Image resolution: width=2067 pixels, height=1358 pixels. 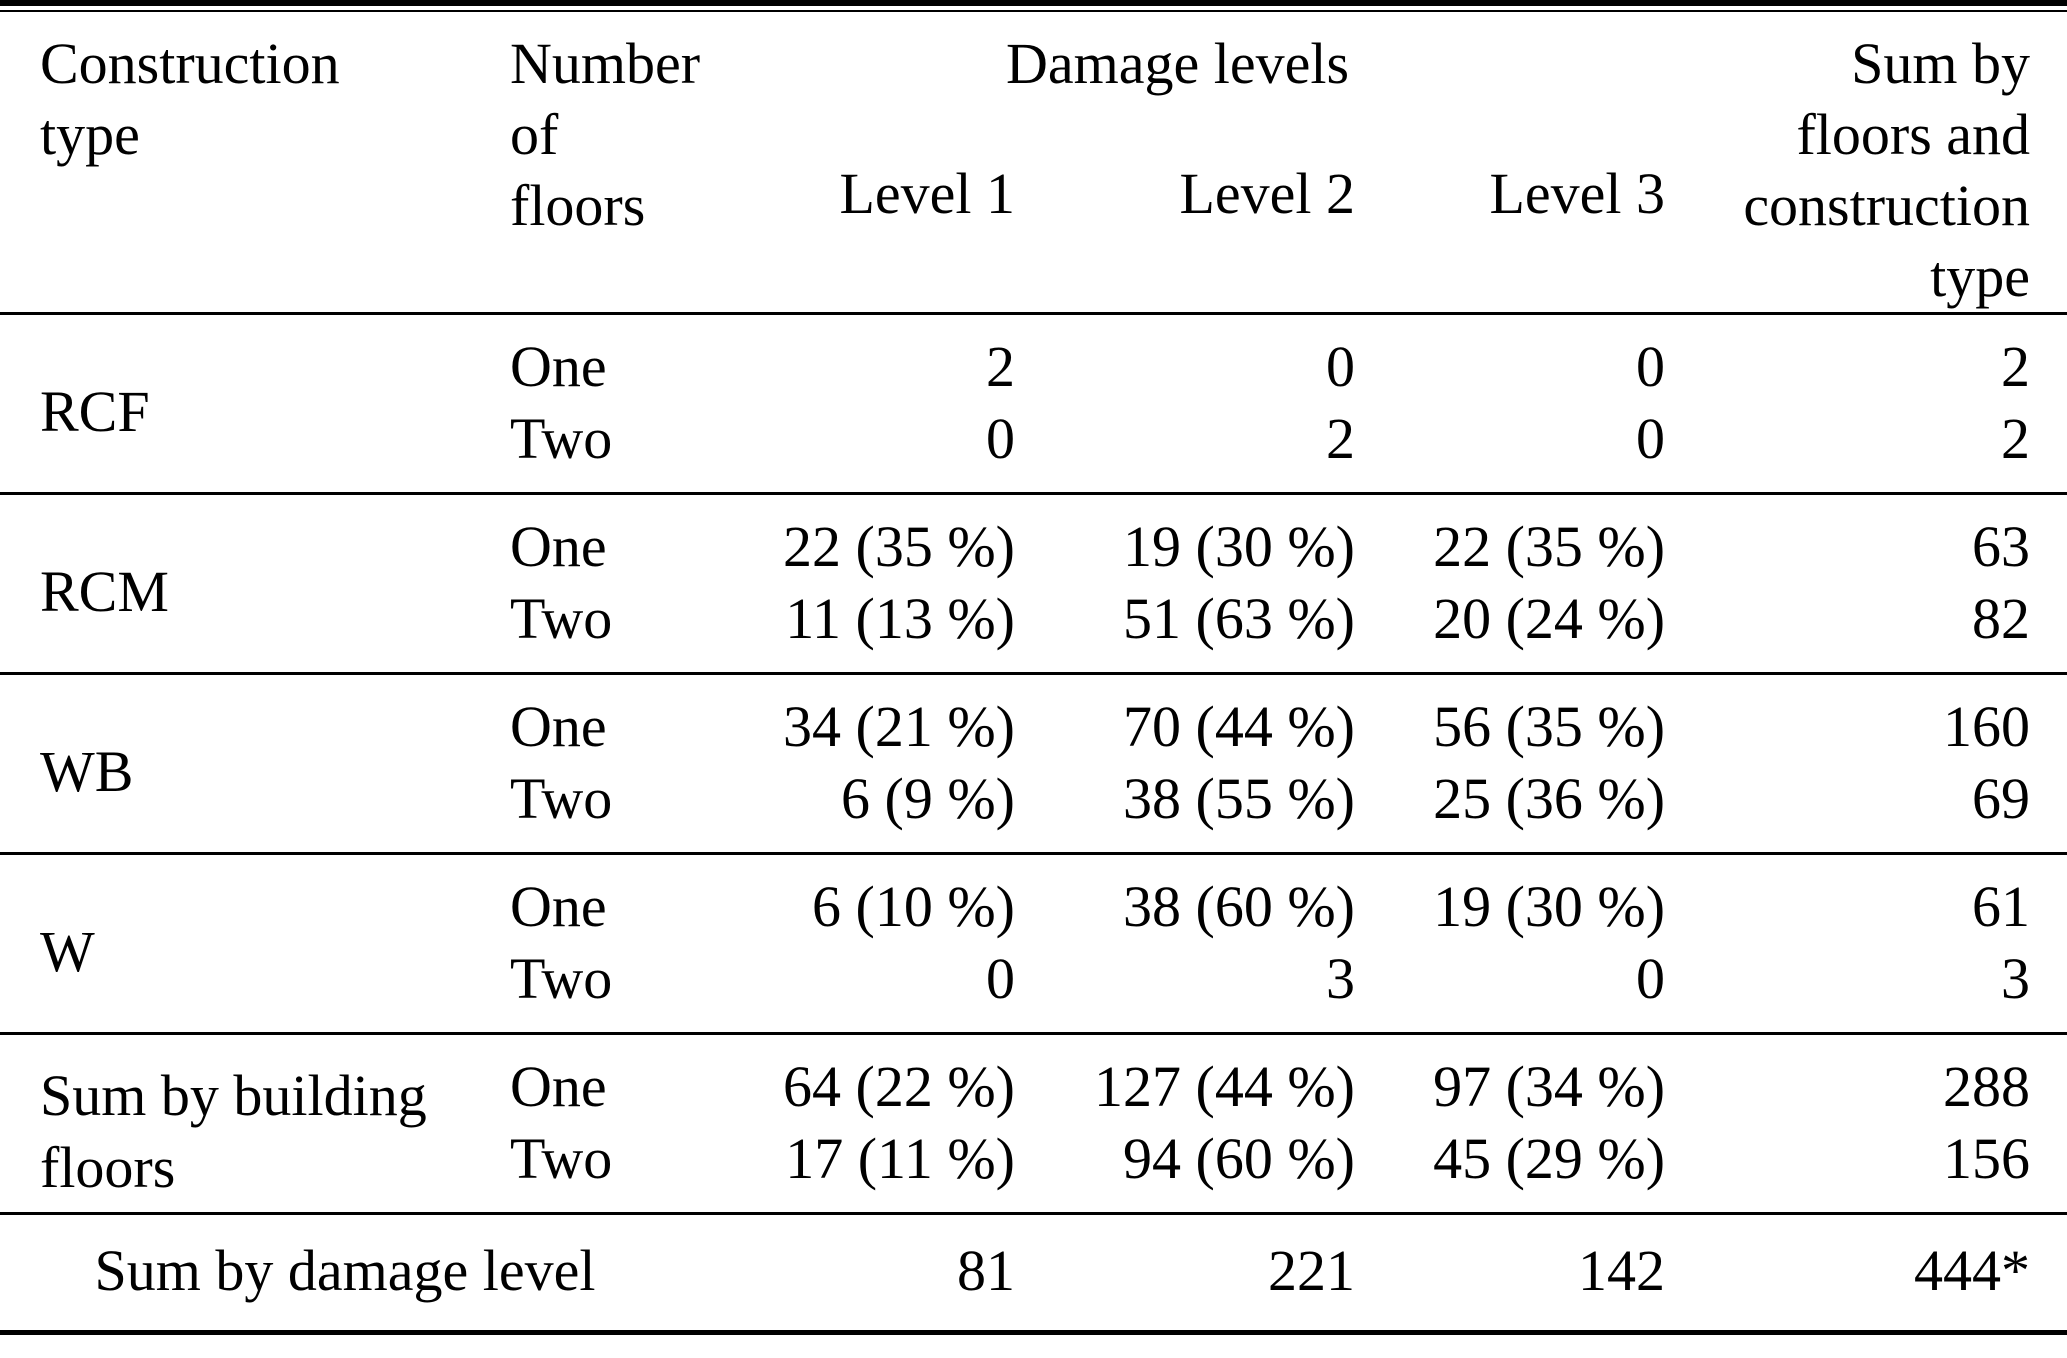 I want to click on row-group-label-sum-by-building-floors: Sum by building floors, so click(x=233, y=1131).